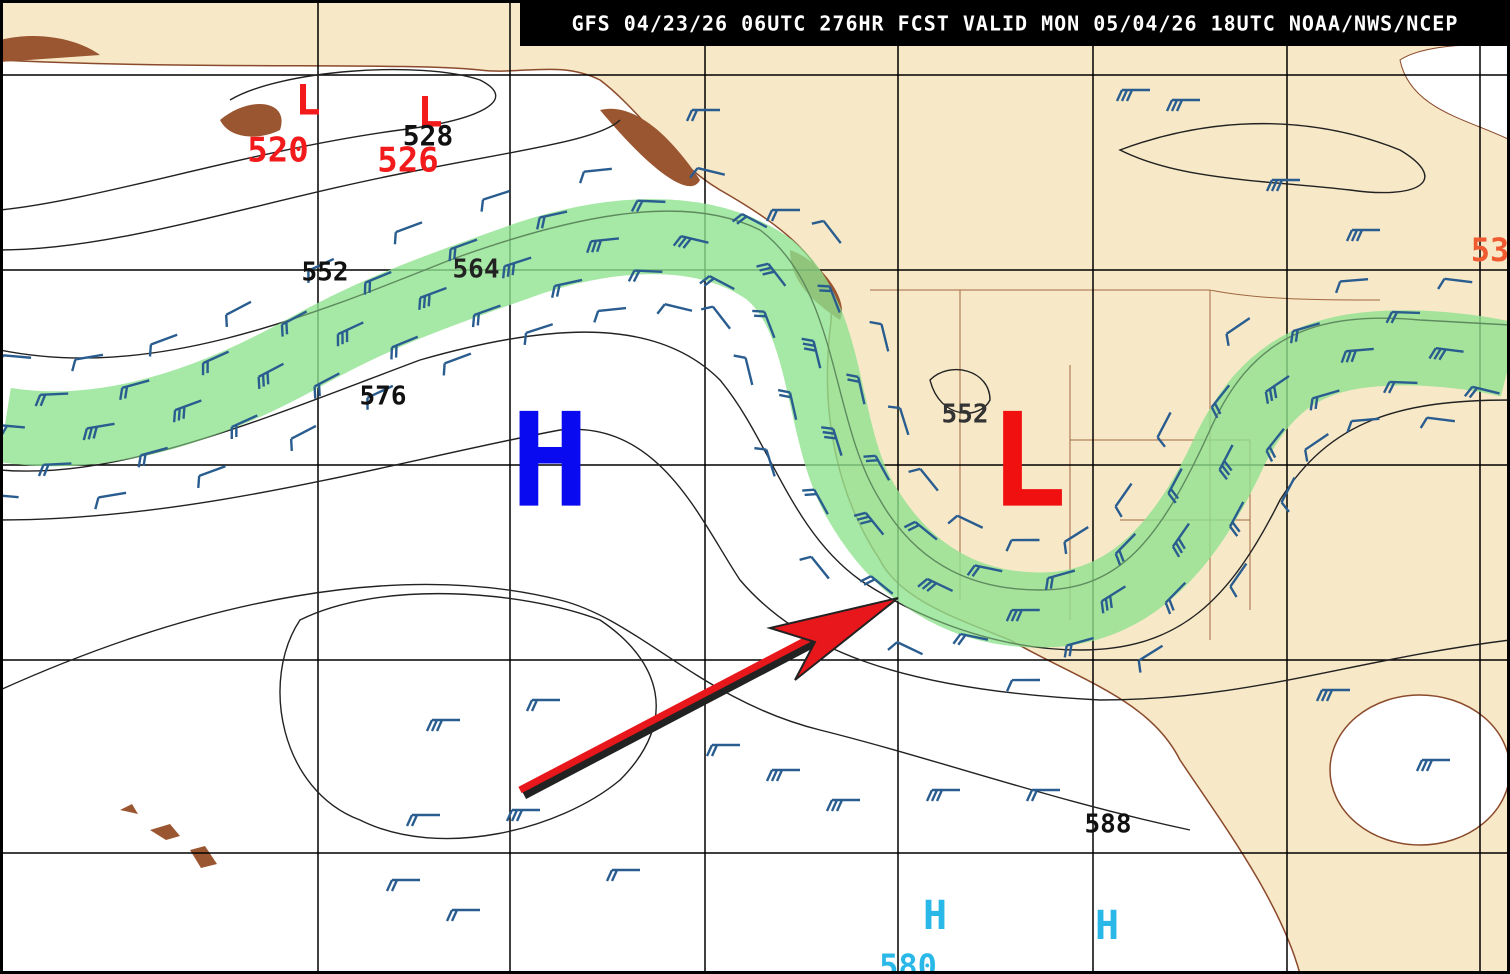 The image size is (1510, 974). What do you see at coordinates (708, 698) in the screenshot?
I see `arrow` at bounding box center [708, 698].